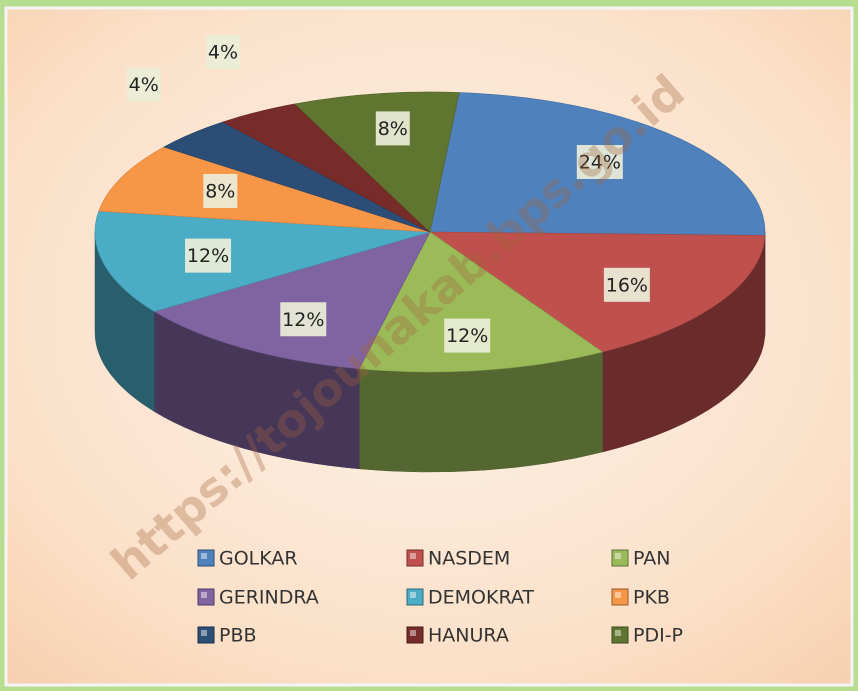 This screenshot has width=858, height=691. What do you see at coordinates (651, 598) in the screenshot?
I see `legend-label: PKB` at bounding box center [651, 598].